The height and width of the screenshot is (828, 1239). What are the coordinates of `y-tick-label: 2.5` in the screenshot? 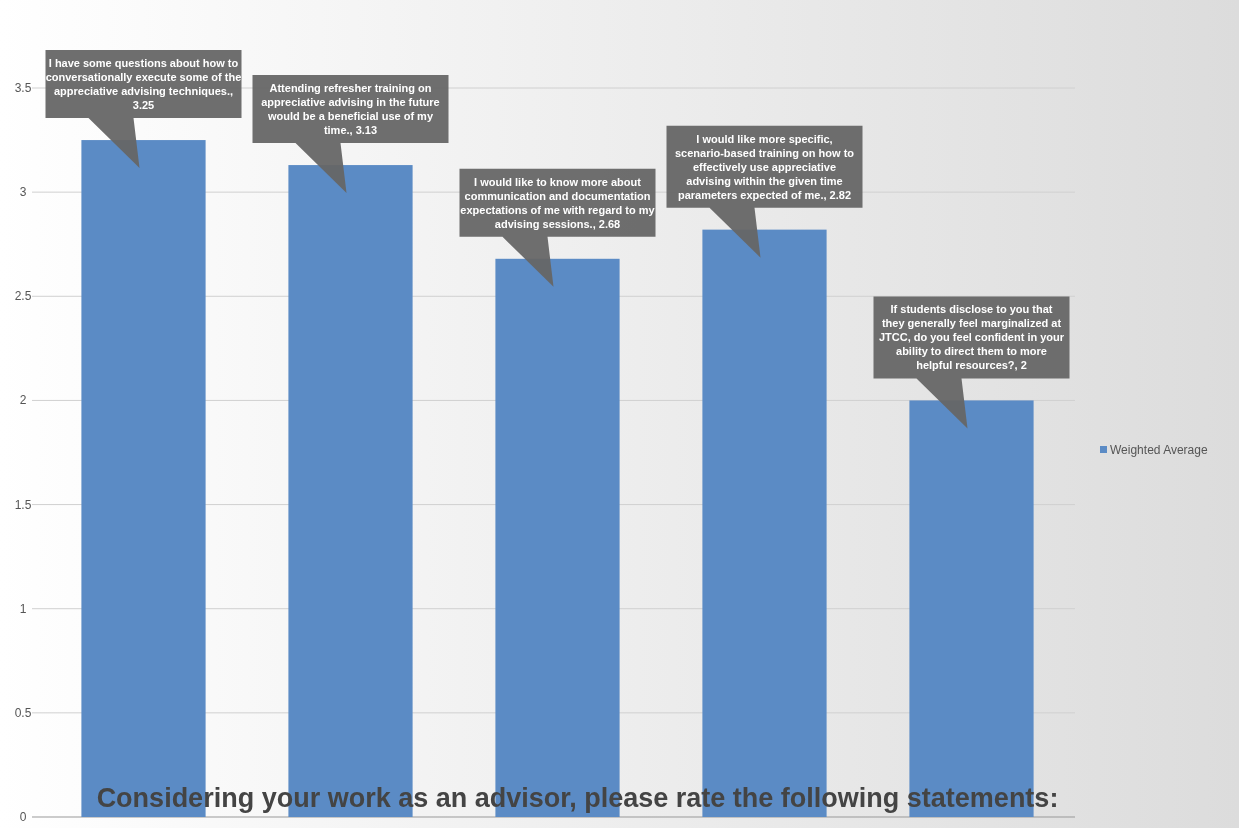 It's located at (23, 296).